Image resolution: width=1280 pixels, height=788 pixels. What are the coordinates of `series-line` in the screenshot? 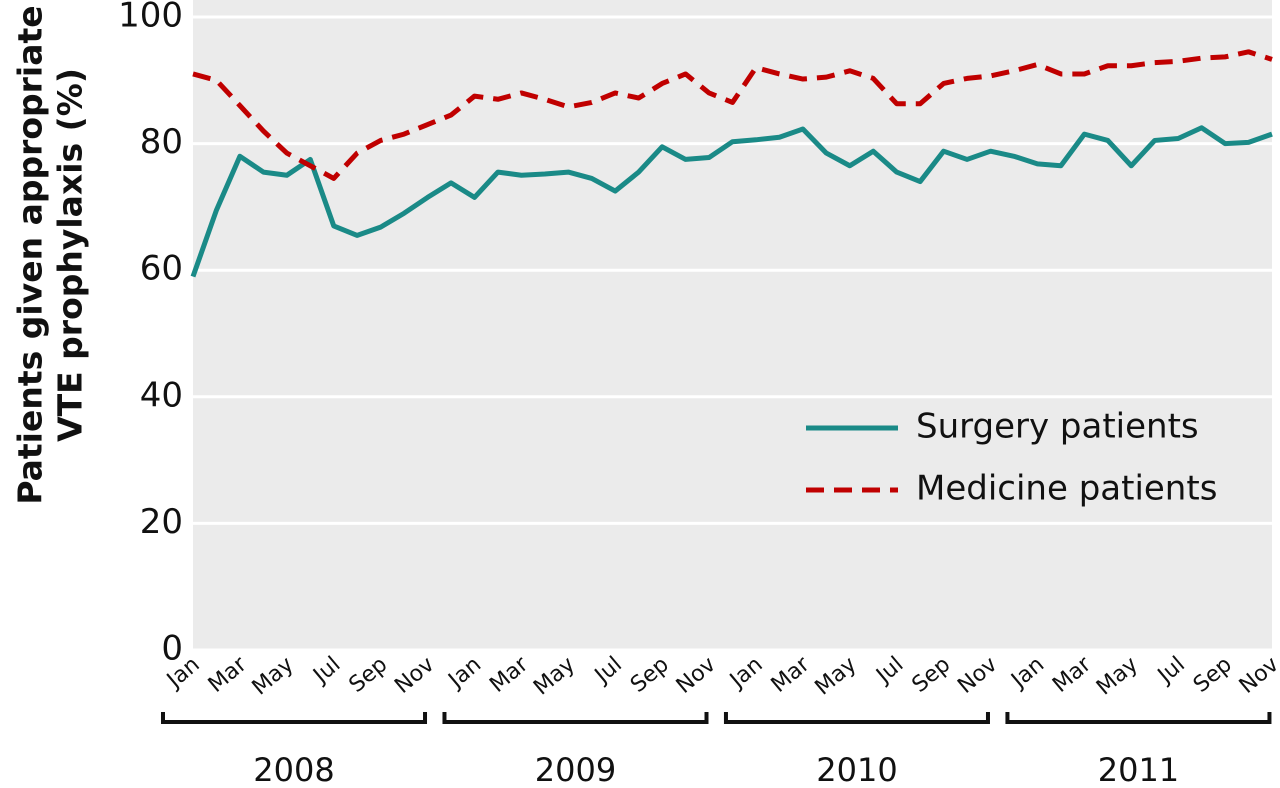 It's located at (732, 115).